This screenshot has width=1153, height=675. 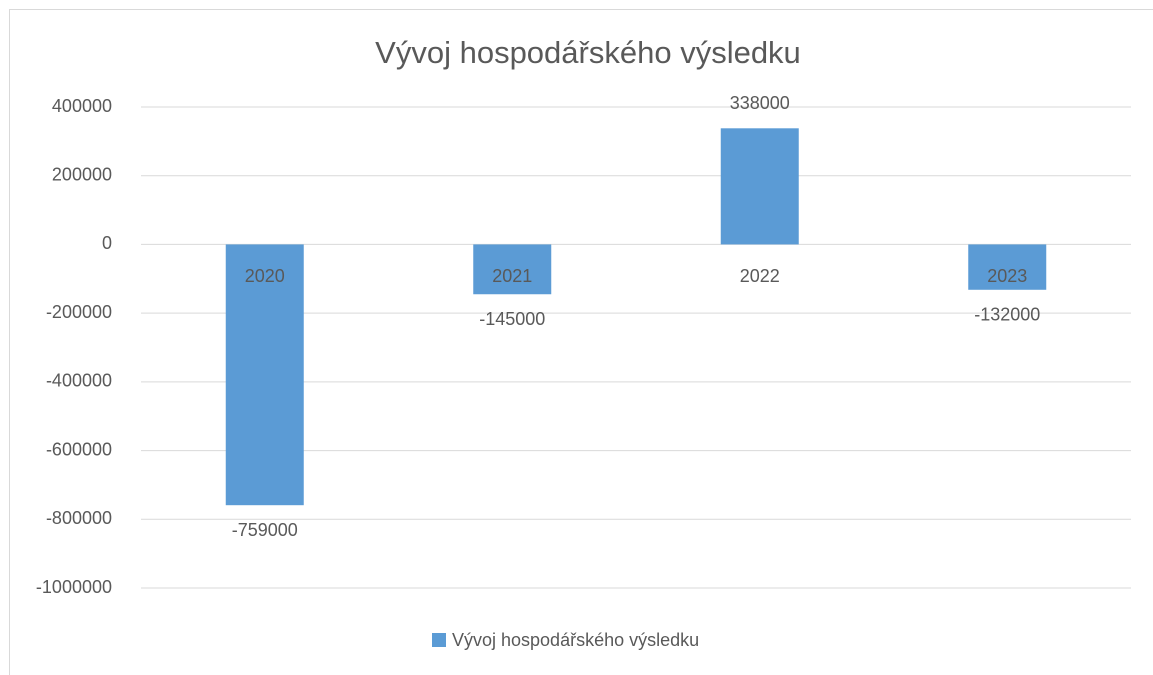 I want to click on y-tick-label: 0, so click(x=107, y=243).